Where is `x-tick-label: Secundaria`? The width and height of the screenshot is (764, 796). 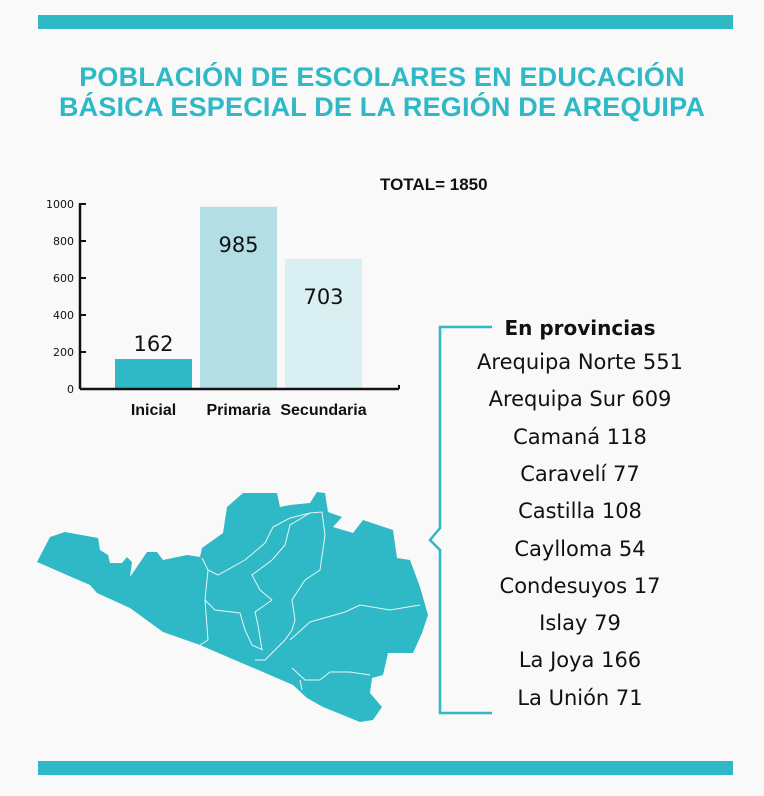 x-tick-label: Secundaria is located at coordinates (323, 410).